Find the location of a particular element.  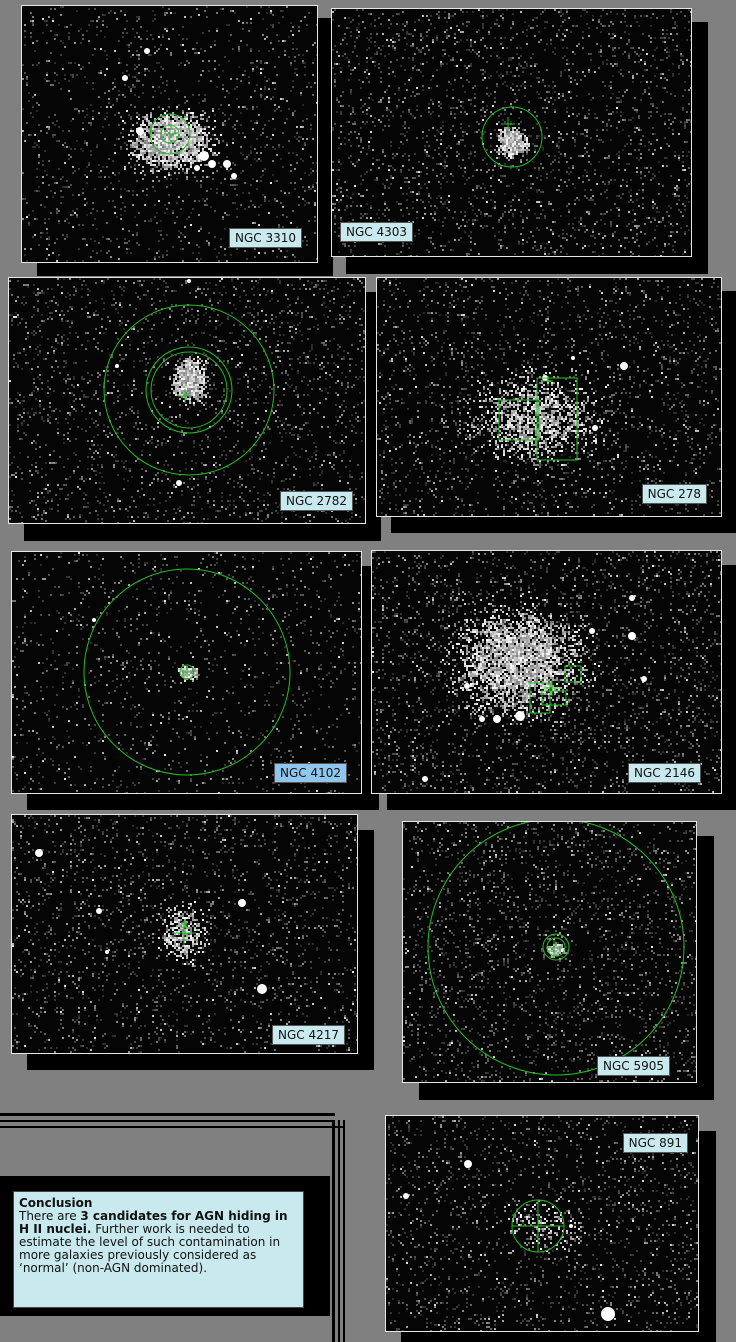

xray-image-ngc4217 is located at coordinates (184, 934).